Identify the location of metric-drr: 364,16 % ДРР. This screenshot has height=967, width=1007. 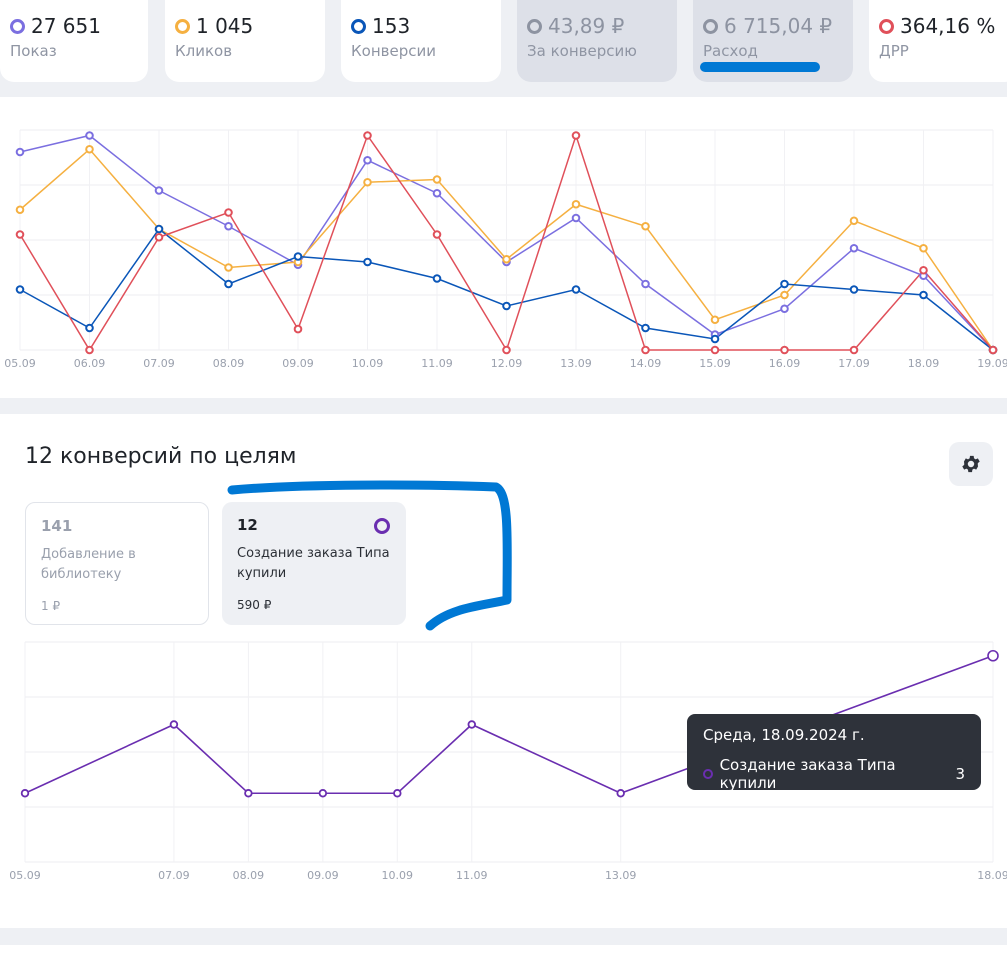
(938, 41).